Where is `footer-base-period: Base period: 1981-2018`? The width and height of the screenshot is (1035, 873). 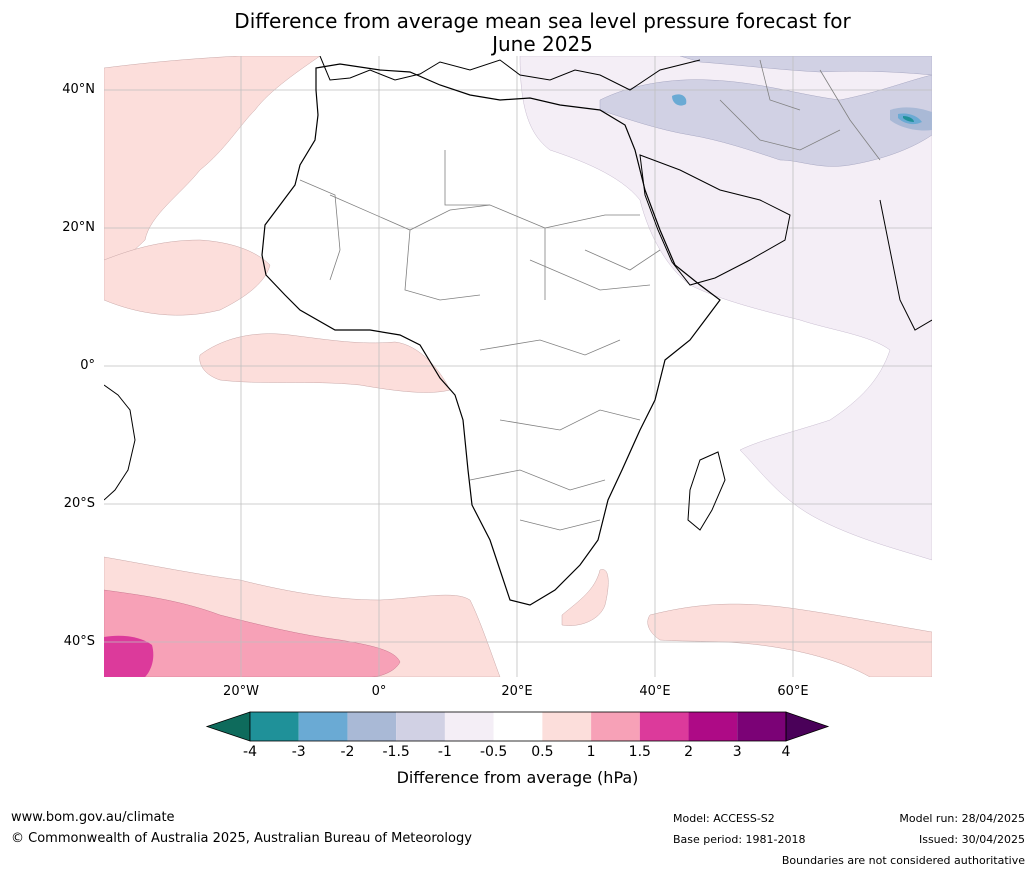
footer-base-period: Base period: 1981-2018 is located at coordinates (739, 839).